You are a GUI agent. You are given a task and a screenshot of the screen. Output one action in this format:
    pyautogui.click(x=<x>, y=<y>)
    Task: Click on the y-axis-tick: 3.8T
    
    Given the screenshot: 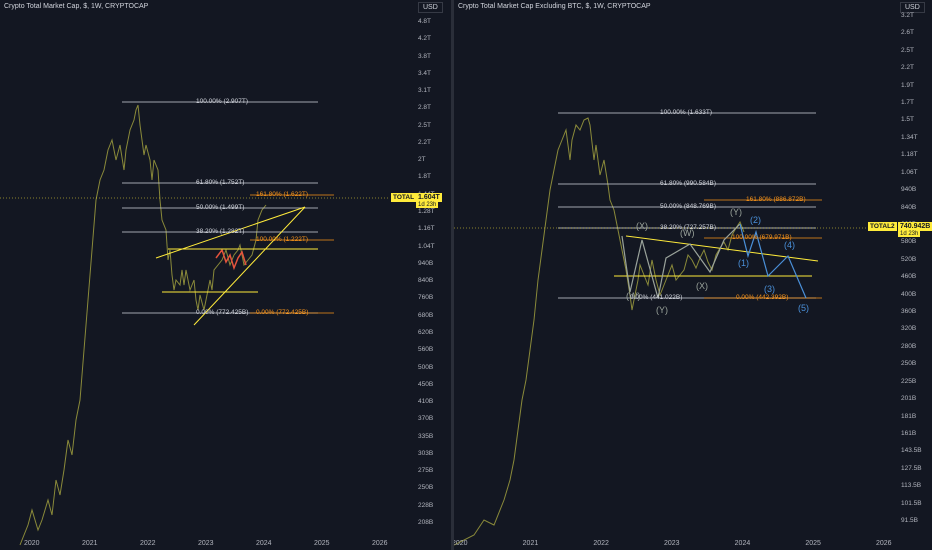 What is the action you would take?
    pyautogui.click(x=425, y=56)
    